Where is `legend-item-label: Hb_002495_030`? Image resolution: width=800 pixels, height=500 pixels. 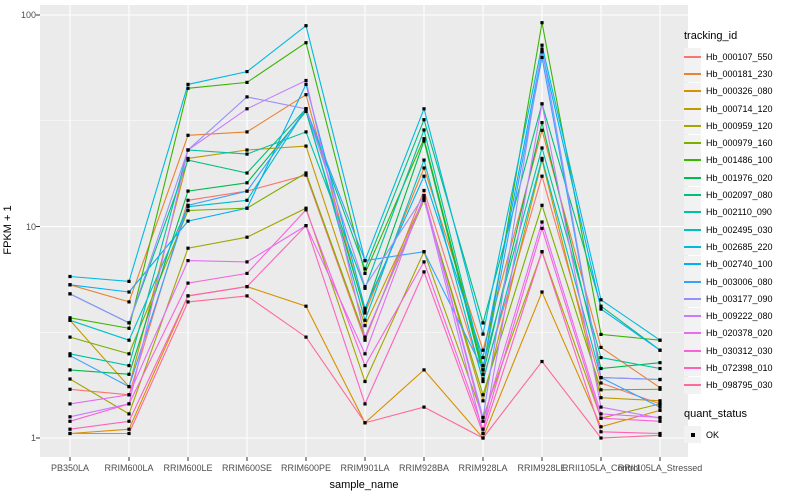 legend-item-label: Hb_002495_030 is located at coordinates (739, 229).